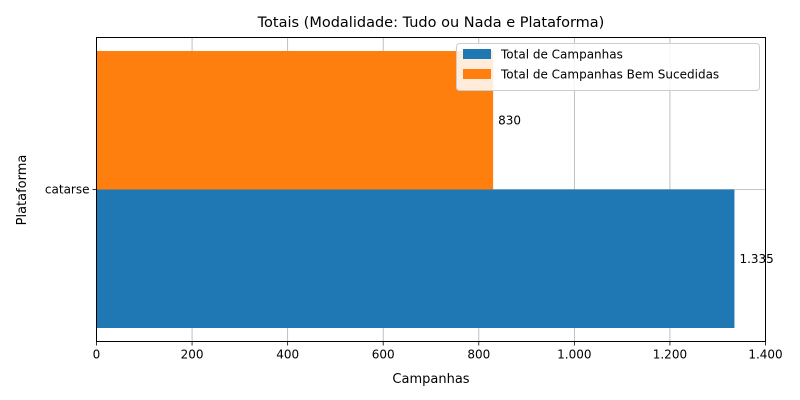 Image resolution: width=800 pixels, height=400 pixels. What do you see at coordinates (765, 355) in the screenshot?
I see `x-tick-label: 1.400` at bounding box center [765, 355].